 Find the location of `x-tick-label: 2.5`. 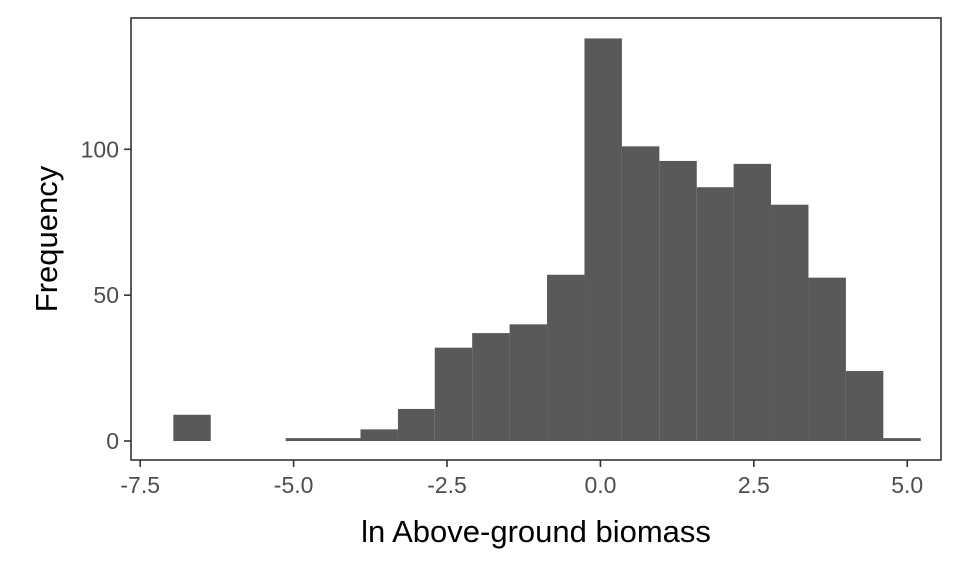

x-tick-label: 2.5 is located at coordinates (754, 485).